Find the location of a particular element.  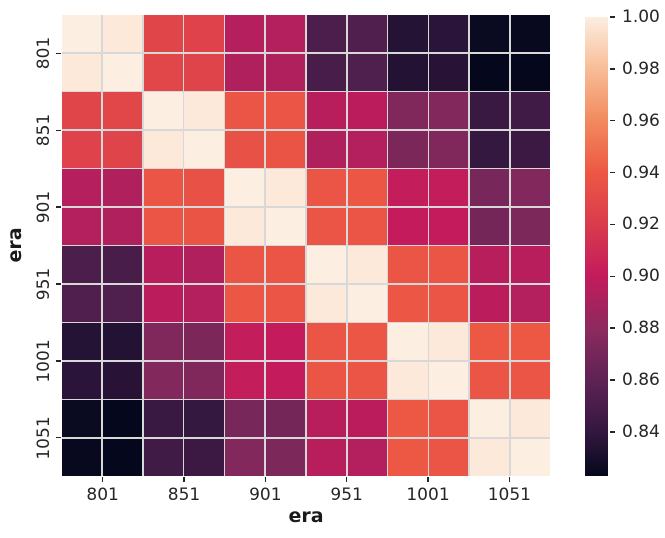

y-tick-label: 901 is located at coordinates (44, 207).